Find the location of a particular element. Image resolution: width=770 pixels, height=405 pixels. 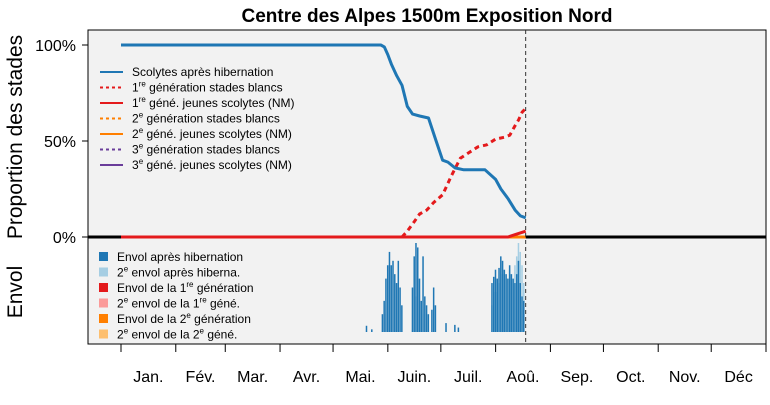

x-tick-label: Oct. is located at coordinates (630, 377).